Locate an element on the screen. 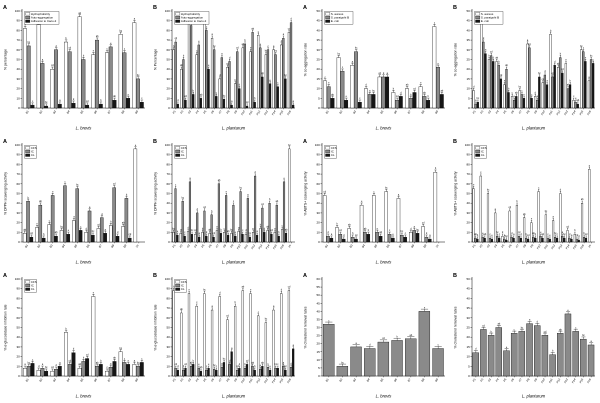  legend-label: Hydrophobicity is located at coordinates (191, 14).